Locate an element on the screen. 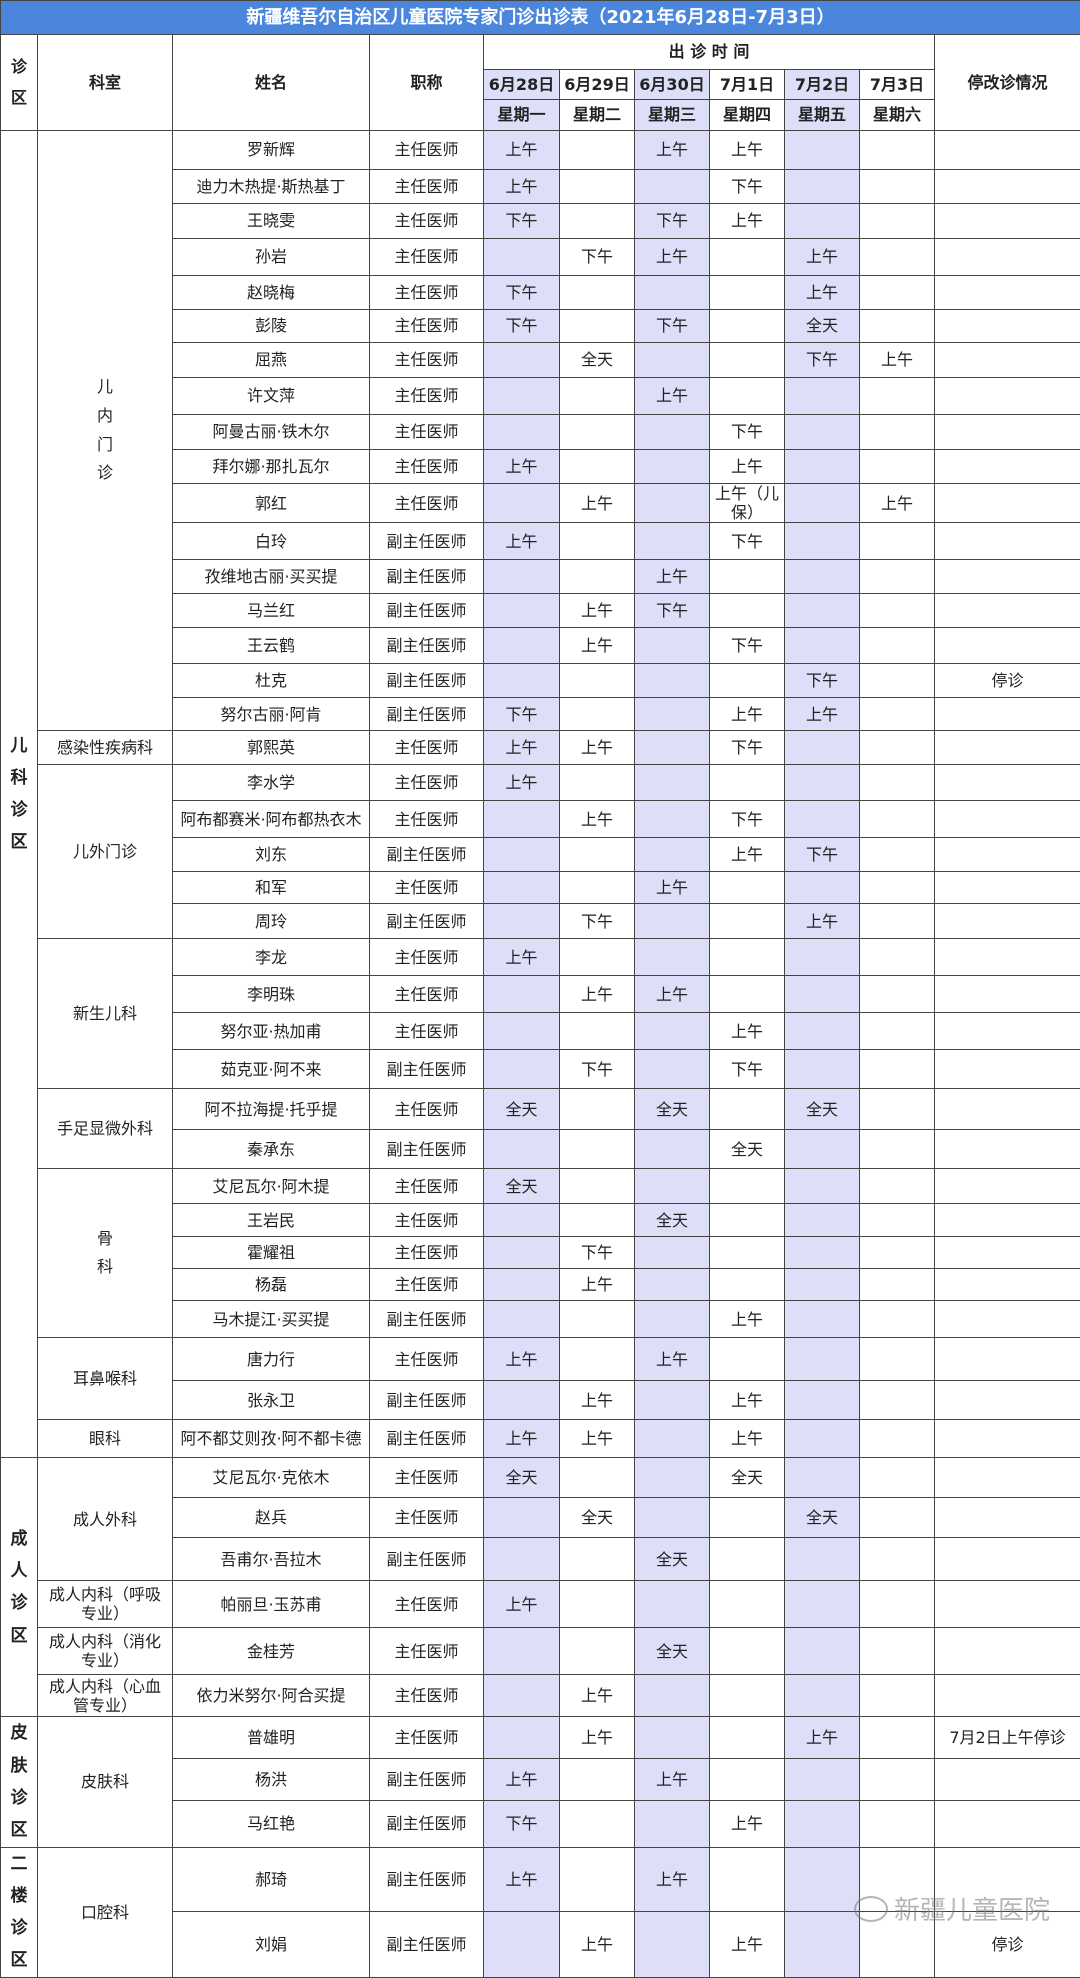  dept-label: 眼科 is located at coordinates (105, 1438).